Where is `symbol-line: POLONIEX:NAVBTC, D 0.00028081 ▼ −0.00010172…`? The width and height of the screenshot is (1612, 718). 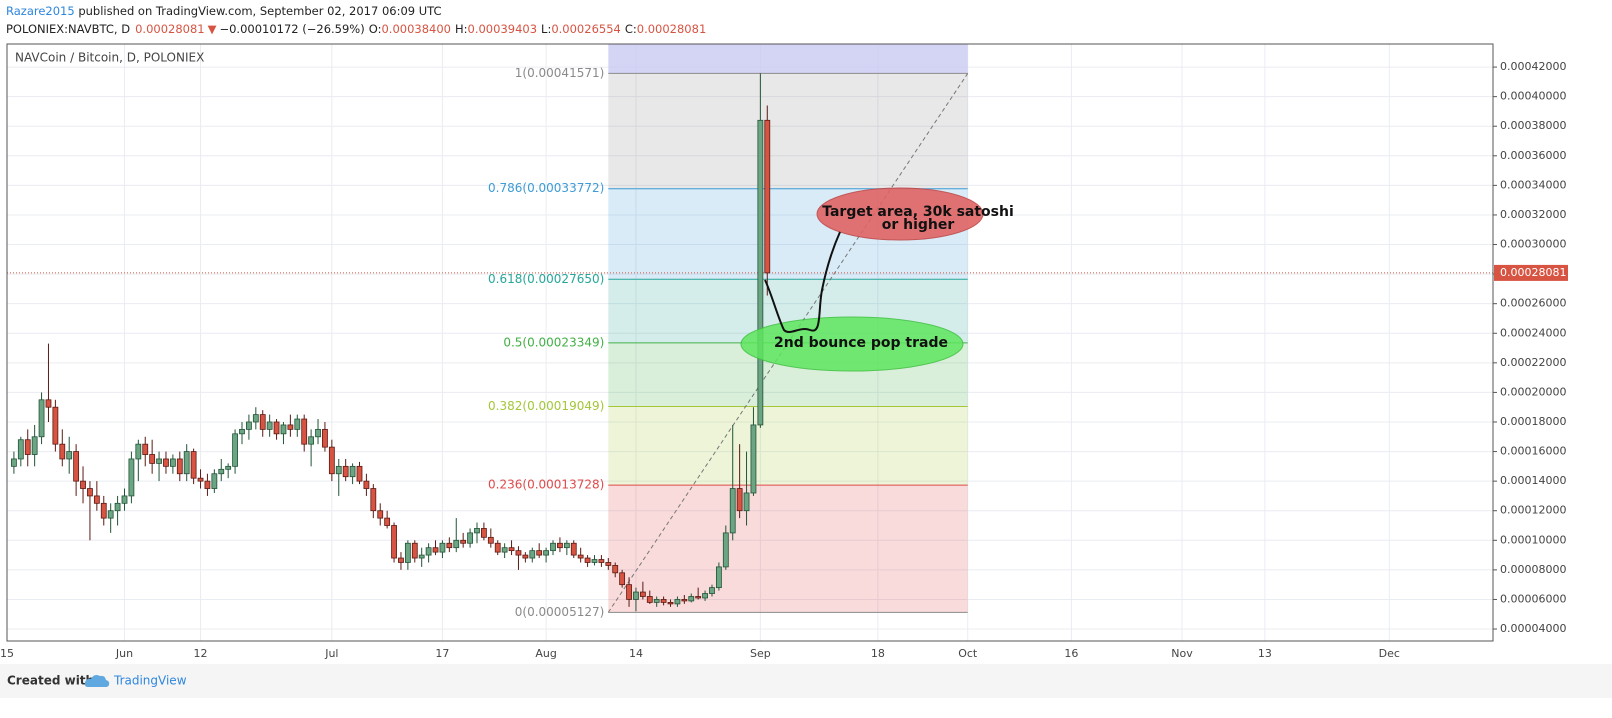 symbol-line: POLONIEX:NAVBTC, D 0.00028081 ▼ −0.00010172… is located at coordinates (356, 29).